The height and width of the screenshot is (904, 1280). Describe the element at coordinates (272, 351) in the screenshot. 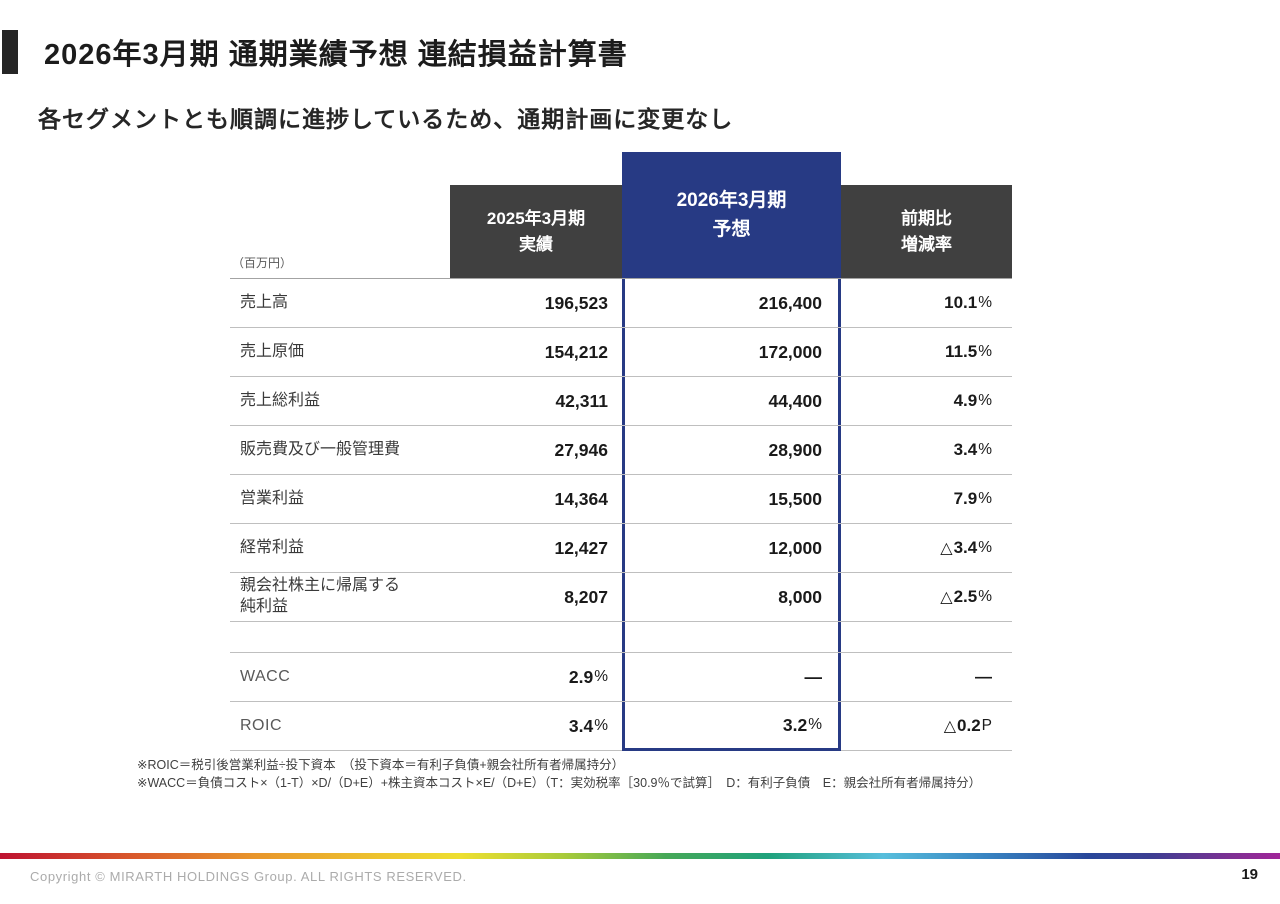

I see `row-label: 売上原価` at that location.